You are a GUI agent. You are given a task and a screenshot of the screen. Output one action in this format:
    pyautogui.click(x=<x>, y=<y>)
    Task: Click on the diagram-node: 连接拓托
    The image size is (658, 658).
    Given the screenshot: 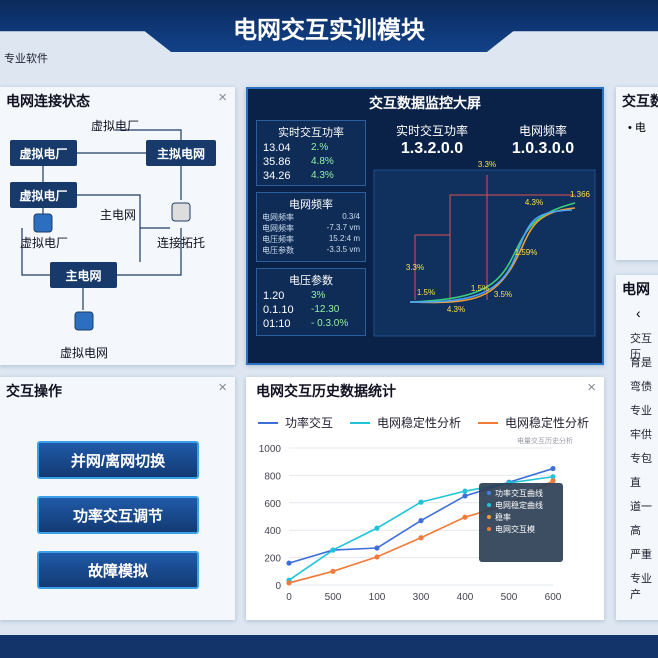 What is the action you would take?
    pyautogui.click(x=181, y=243)
    